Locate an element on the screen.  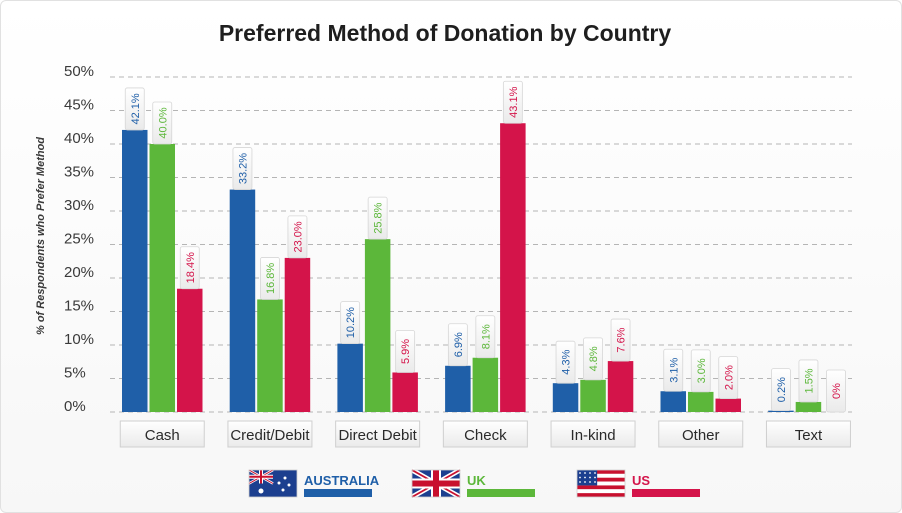
data-label: 2.0% is located at coordinates (729, 377).